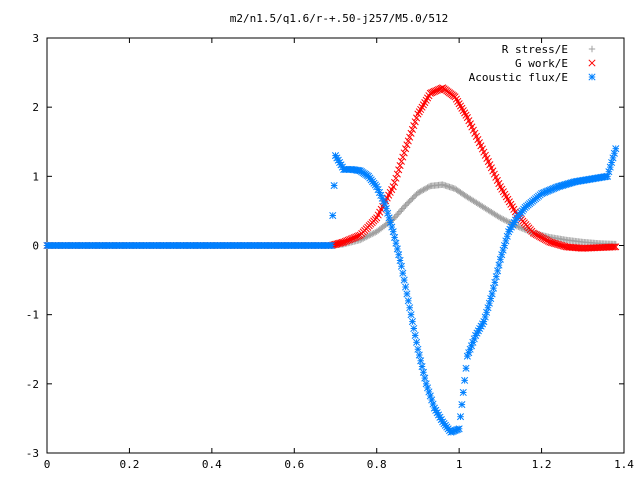 The image size is (640, 480). Describe the element at coordinates (294, 464) in the screenshot. I see `x-tick-label: 0.6` at that location.